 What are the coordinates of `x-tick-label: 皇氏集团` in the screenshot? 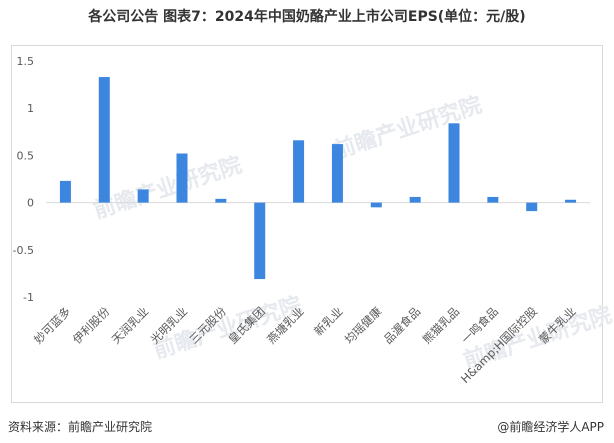 It's located at (246, 325).